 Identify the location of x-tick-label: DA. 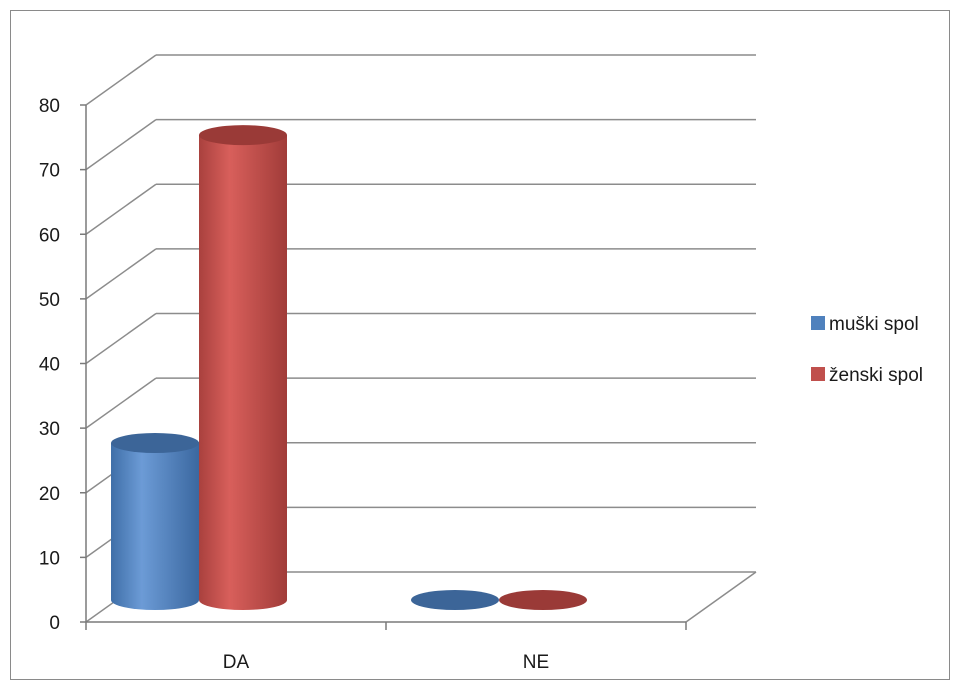
(236, 662).